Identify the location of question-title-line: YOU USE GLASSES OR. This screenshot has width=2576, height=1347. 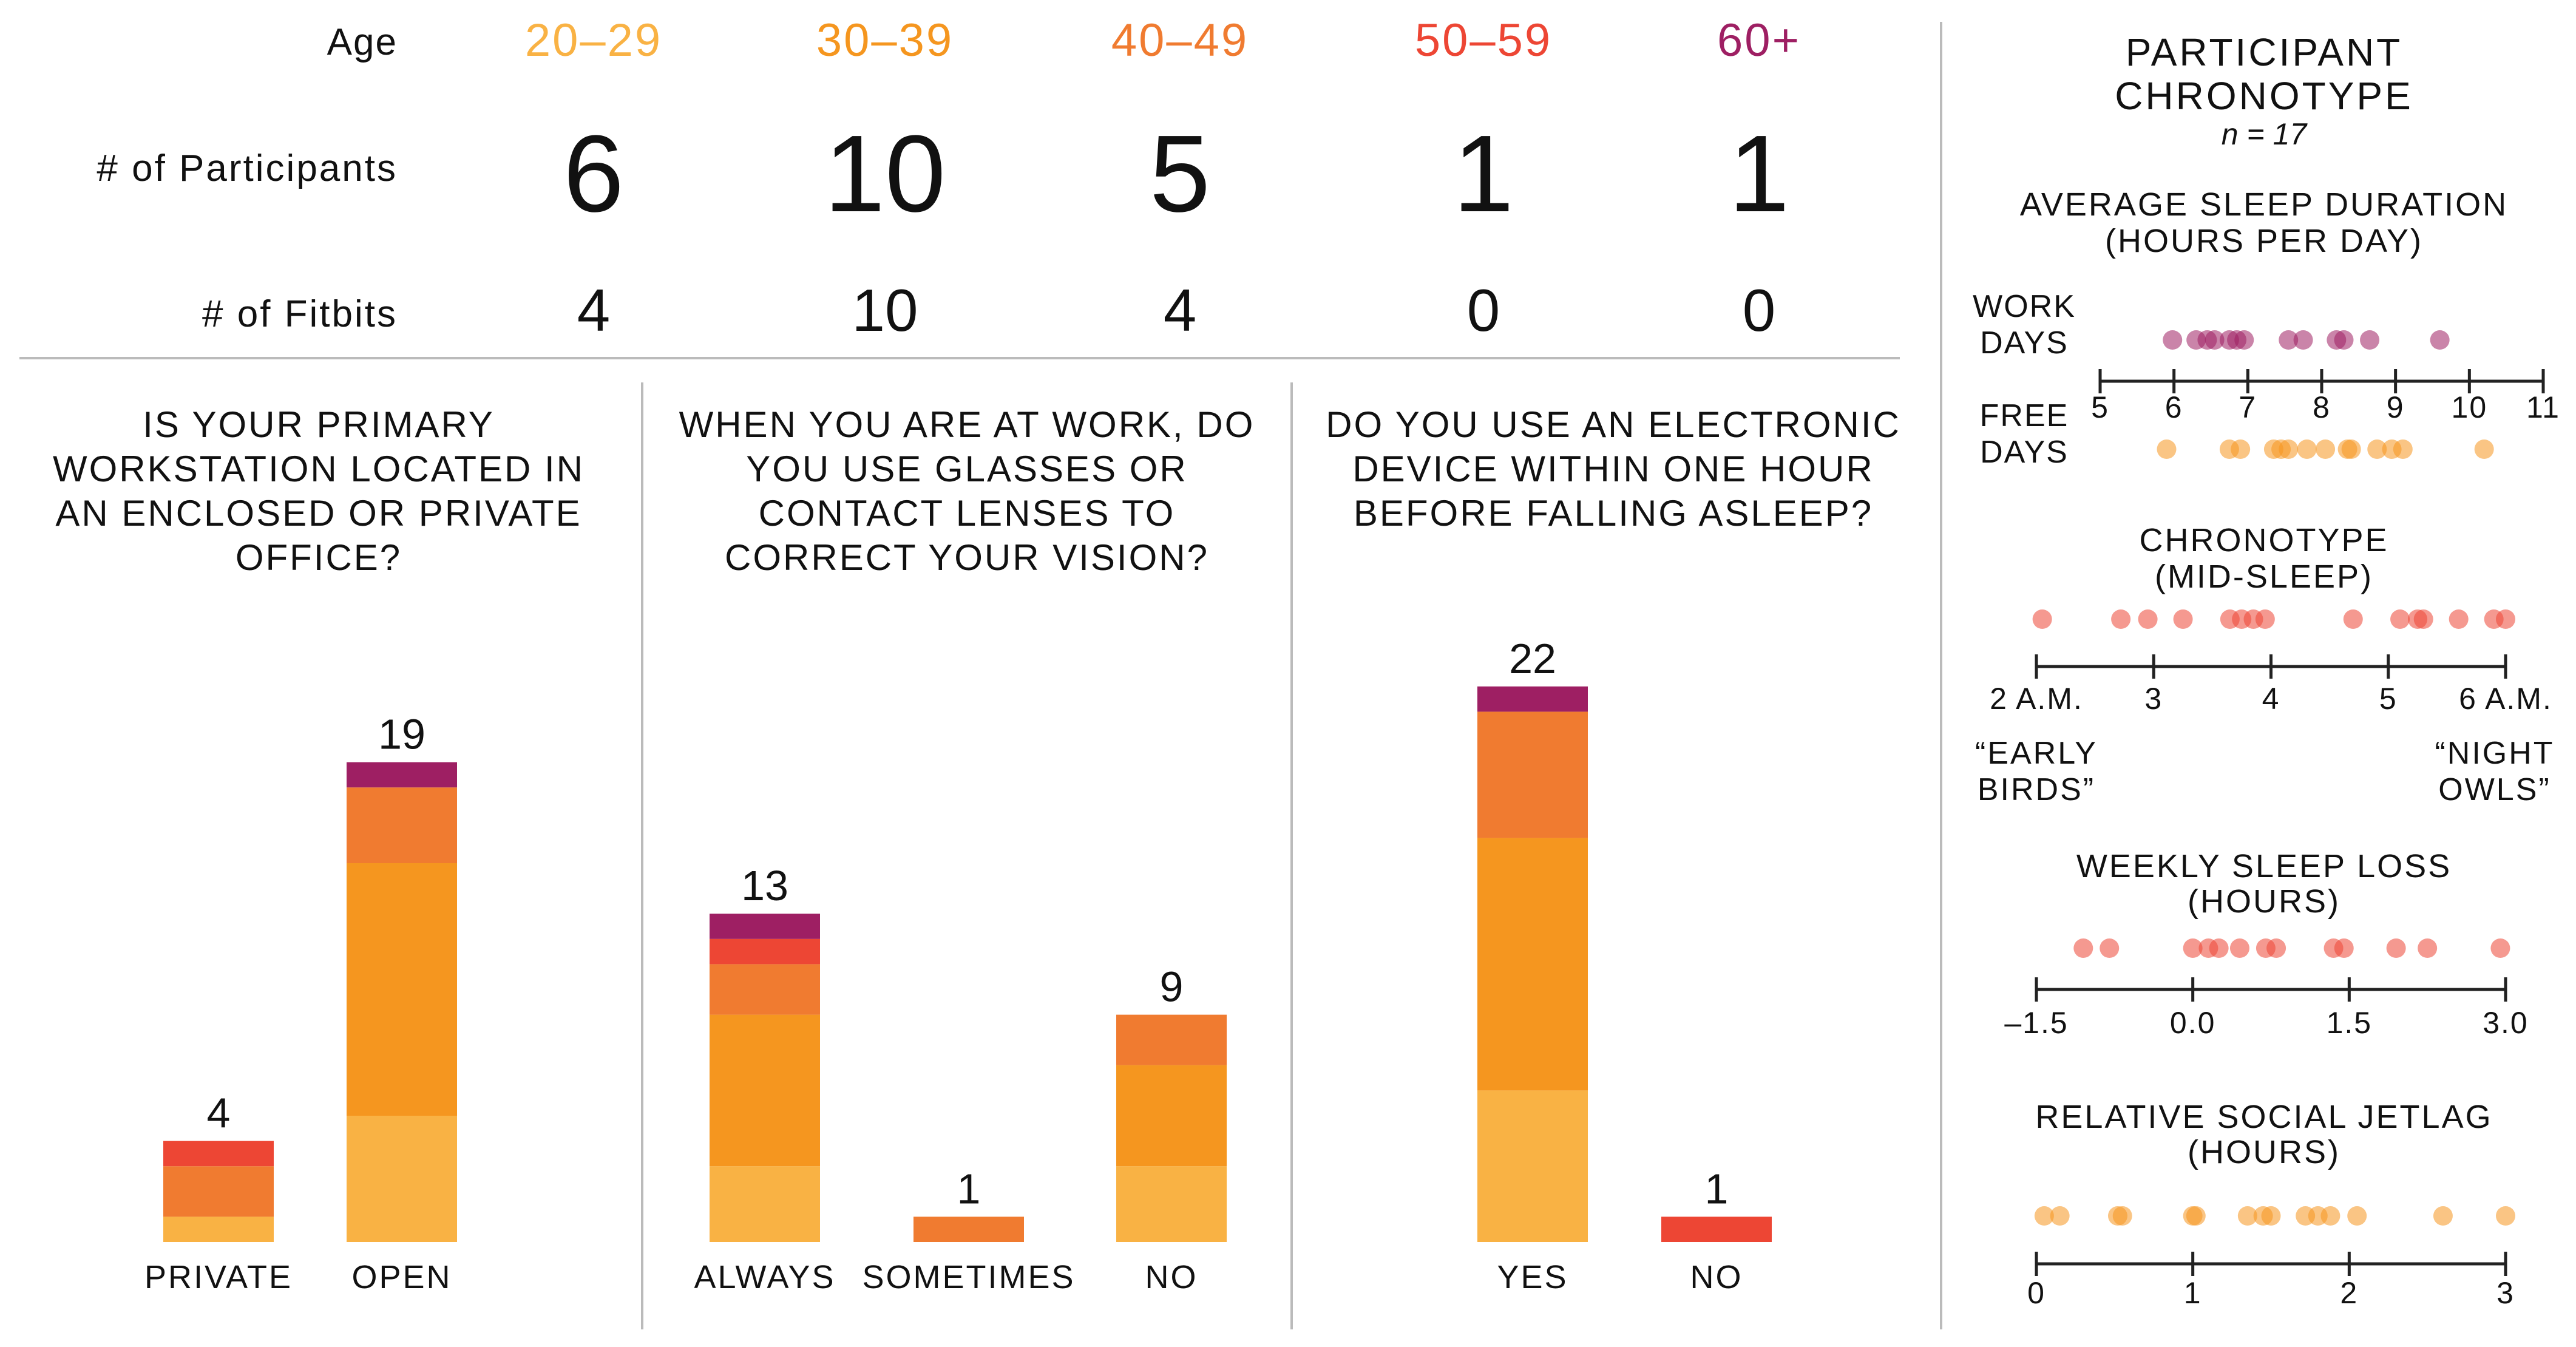
(967, 469).